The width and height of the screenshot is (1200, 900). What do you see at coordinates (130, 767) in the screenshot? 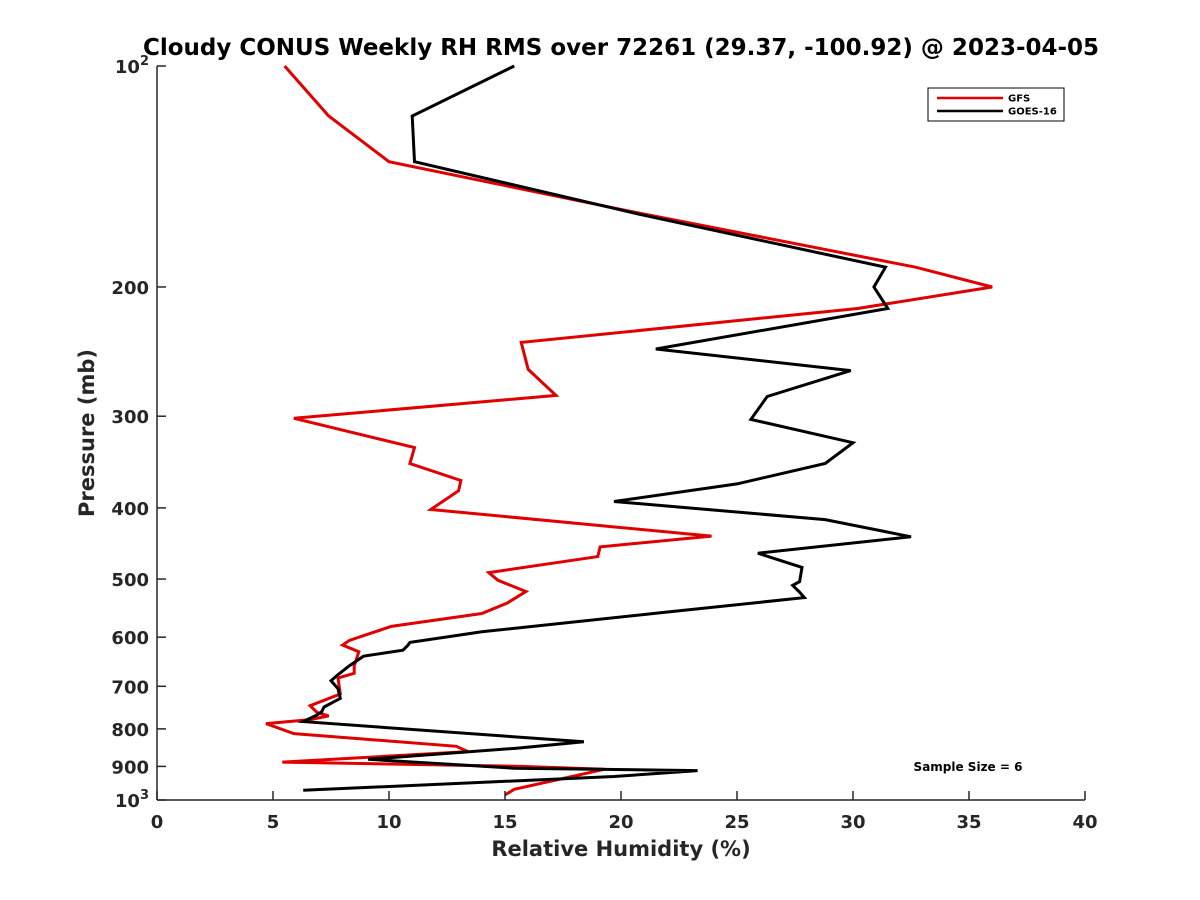
I see `y-tick-label: 900` at bounding box center [130, 767].